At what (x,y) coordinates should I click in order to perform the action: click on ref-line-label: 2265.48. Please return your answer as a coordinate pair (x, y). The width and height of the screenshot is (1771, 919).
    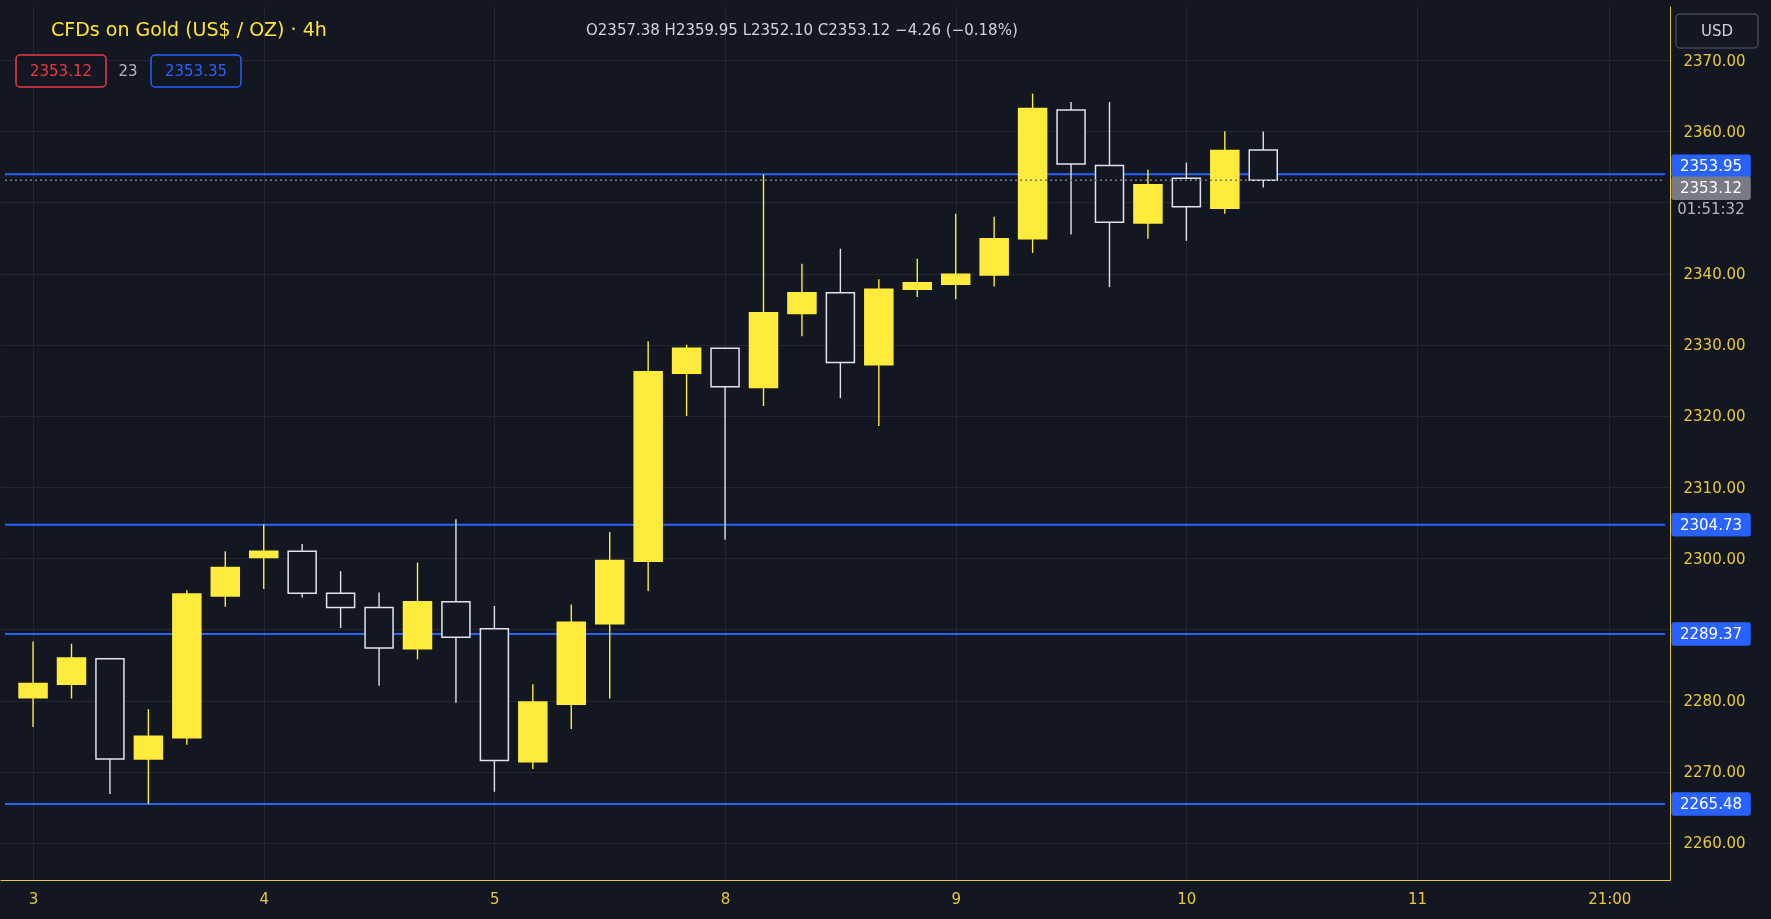
    Looking at the image, I should click on (1711, 803).